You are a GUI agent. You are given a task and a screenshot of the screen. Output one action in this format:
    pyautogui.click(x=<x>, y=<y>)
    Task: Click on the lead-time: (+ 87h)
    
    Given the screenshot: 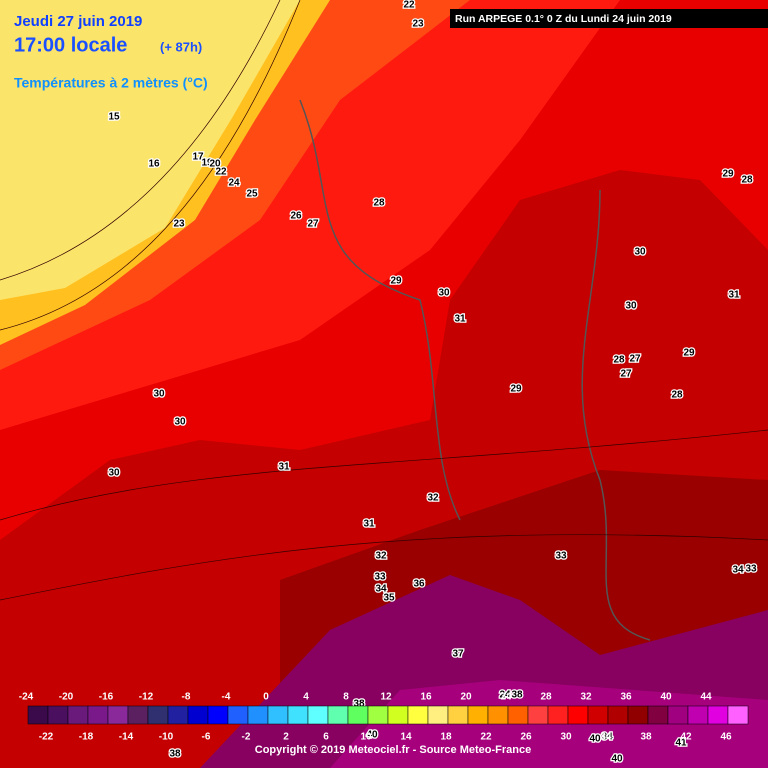 What is the action you would take?
    pyautogui.click(x=181, y=46)
    